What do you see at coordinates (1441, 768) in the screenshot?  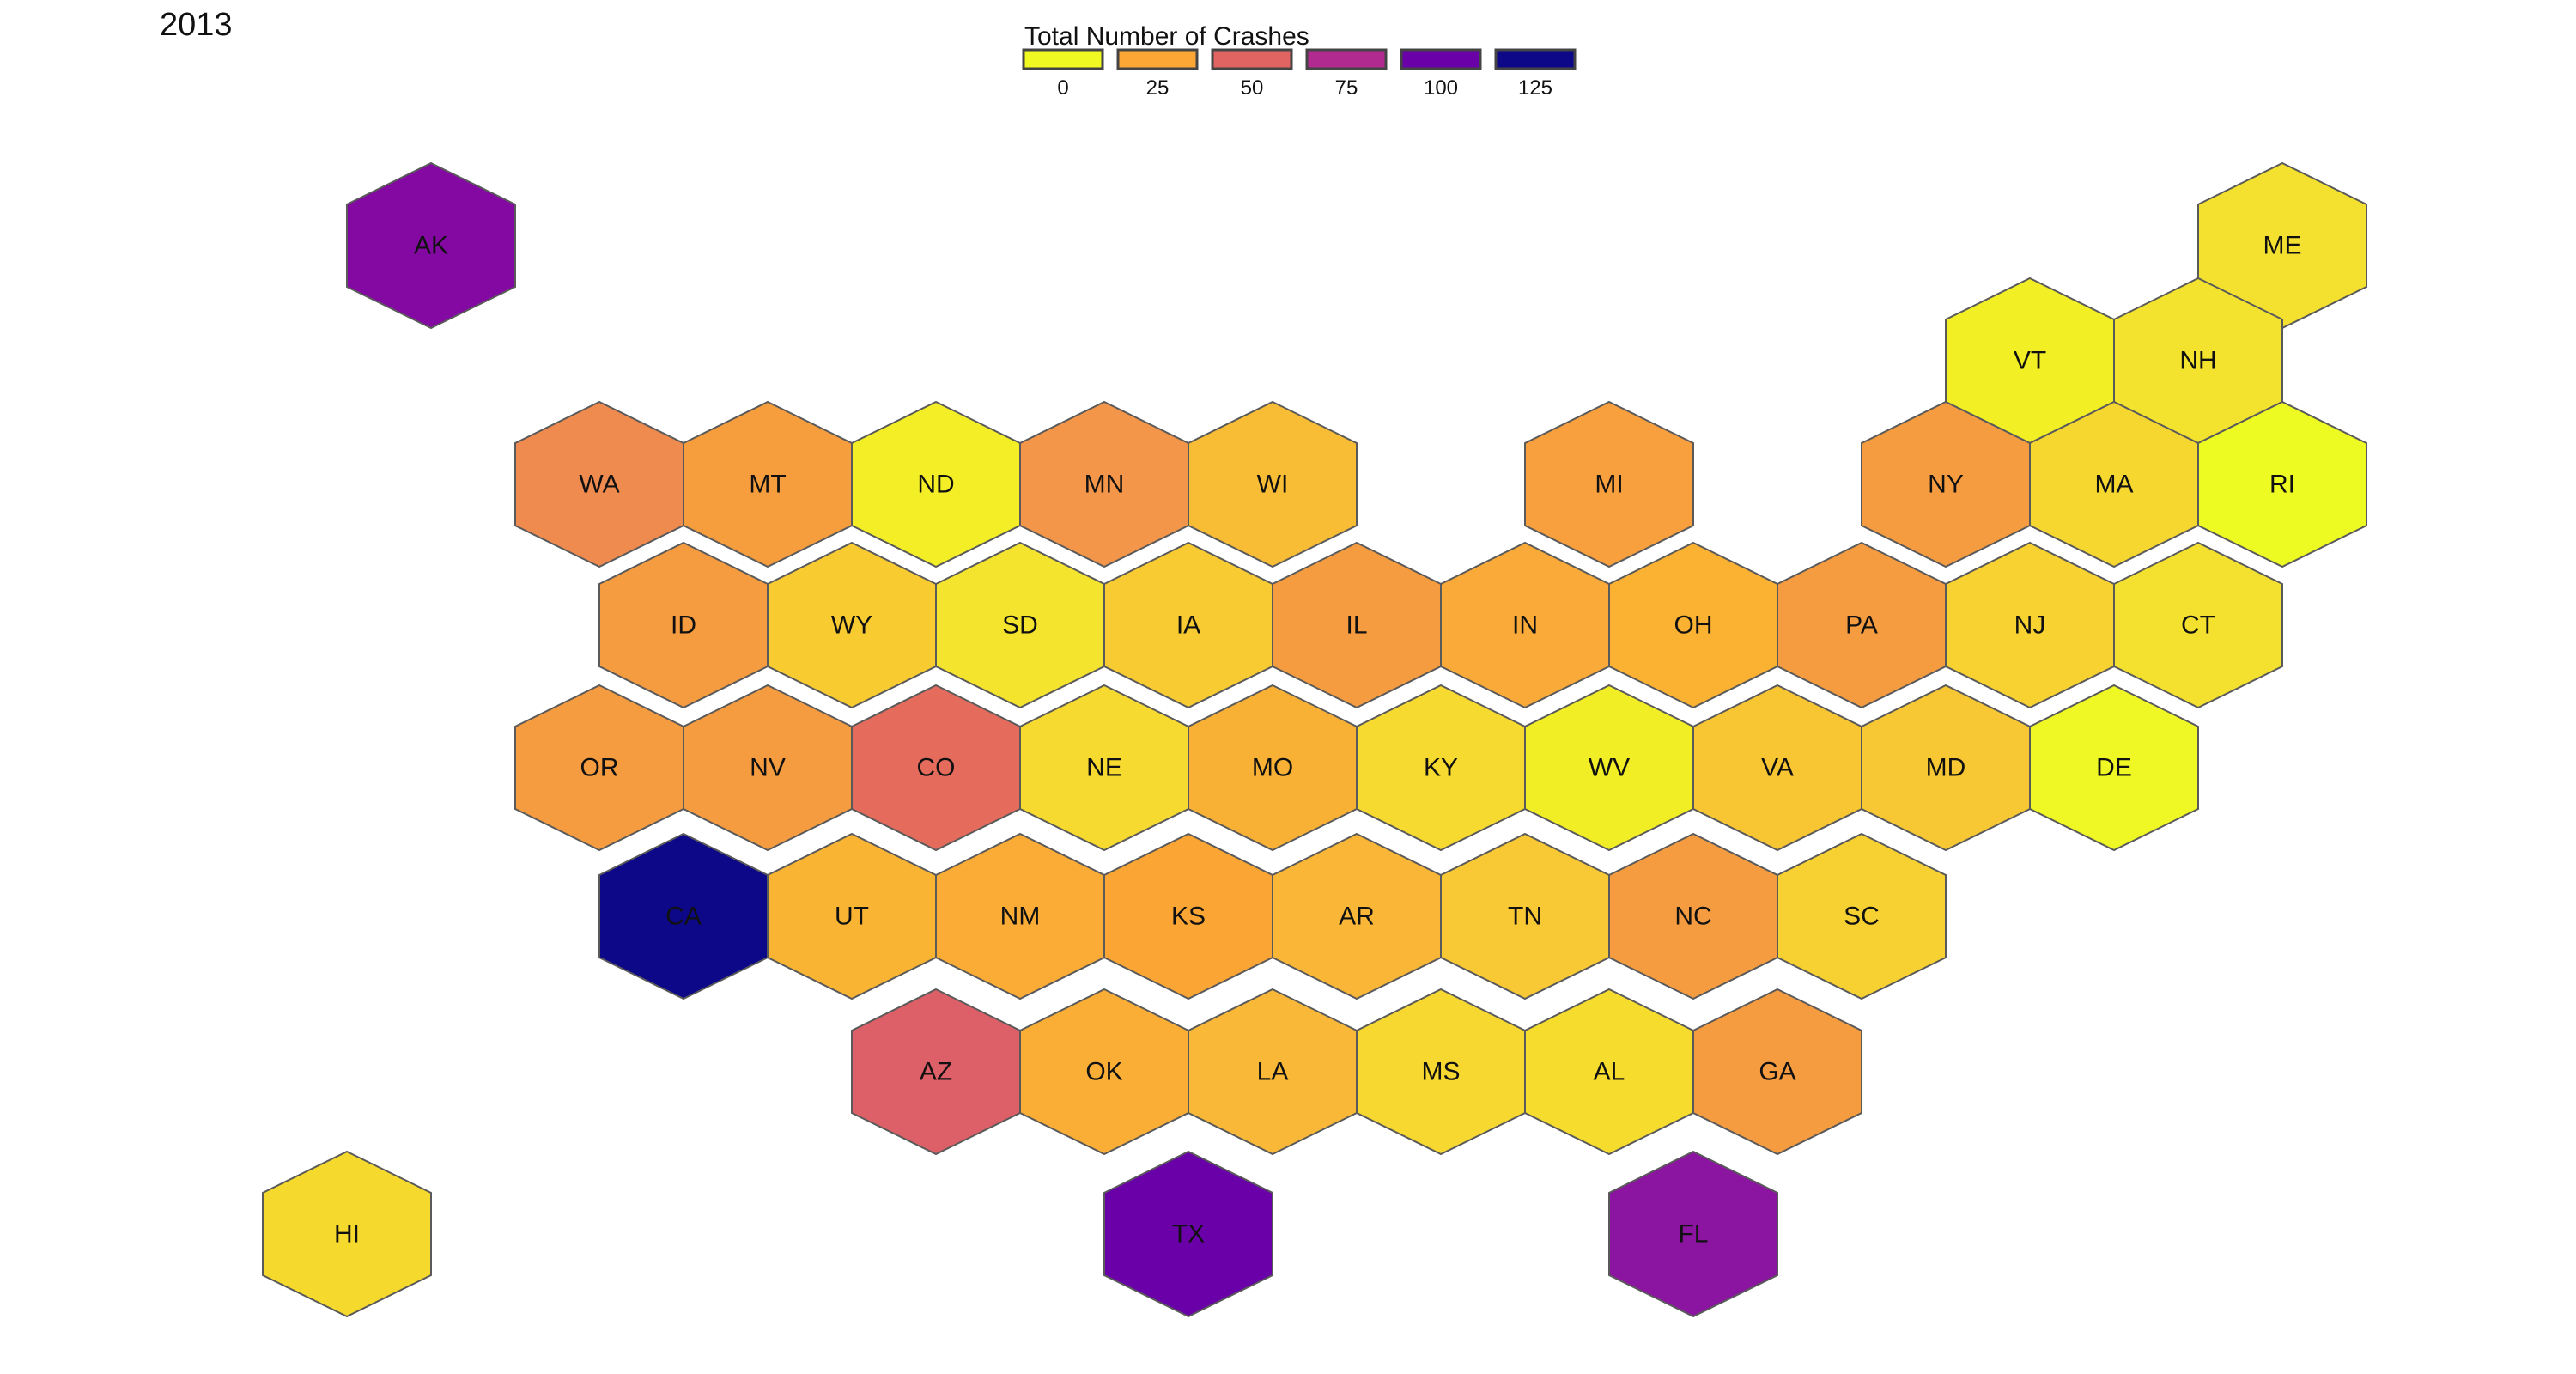 I see `state-label-ky: KY` at bounding box center [1441, 768].